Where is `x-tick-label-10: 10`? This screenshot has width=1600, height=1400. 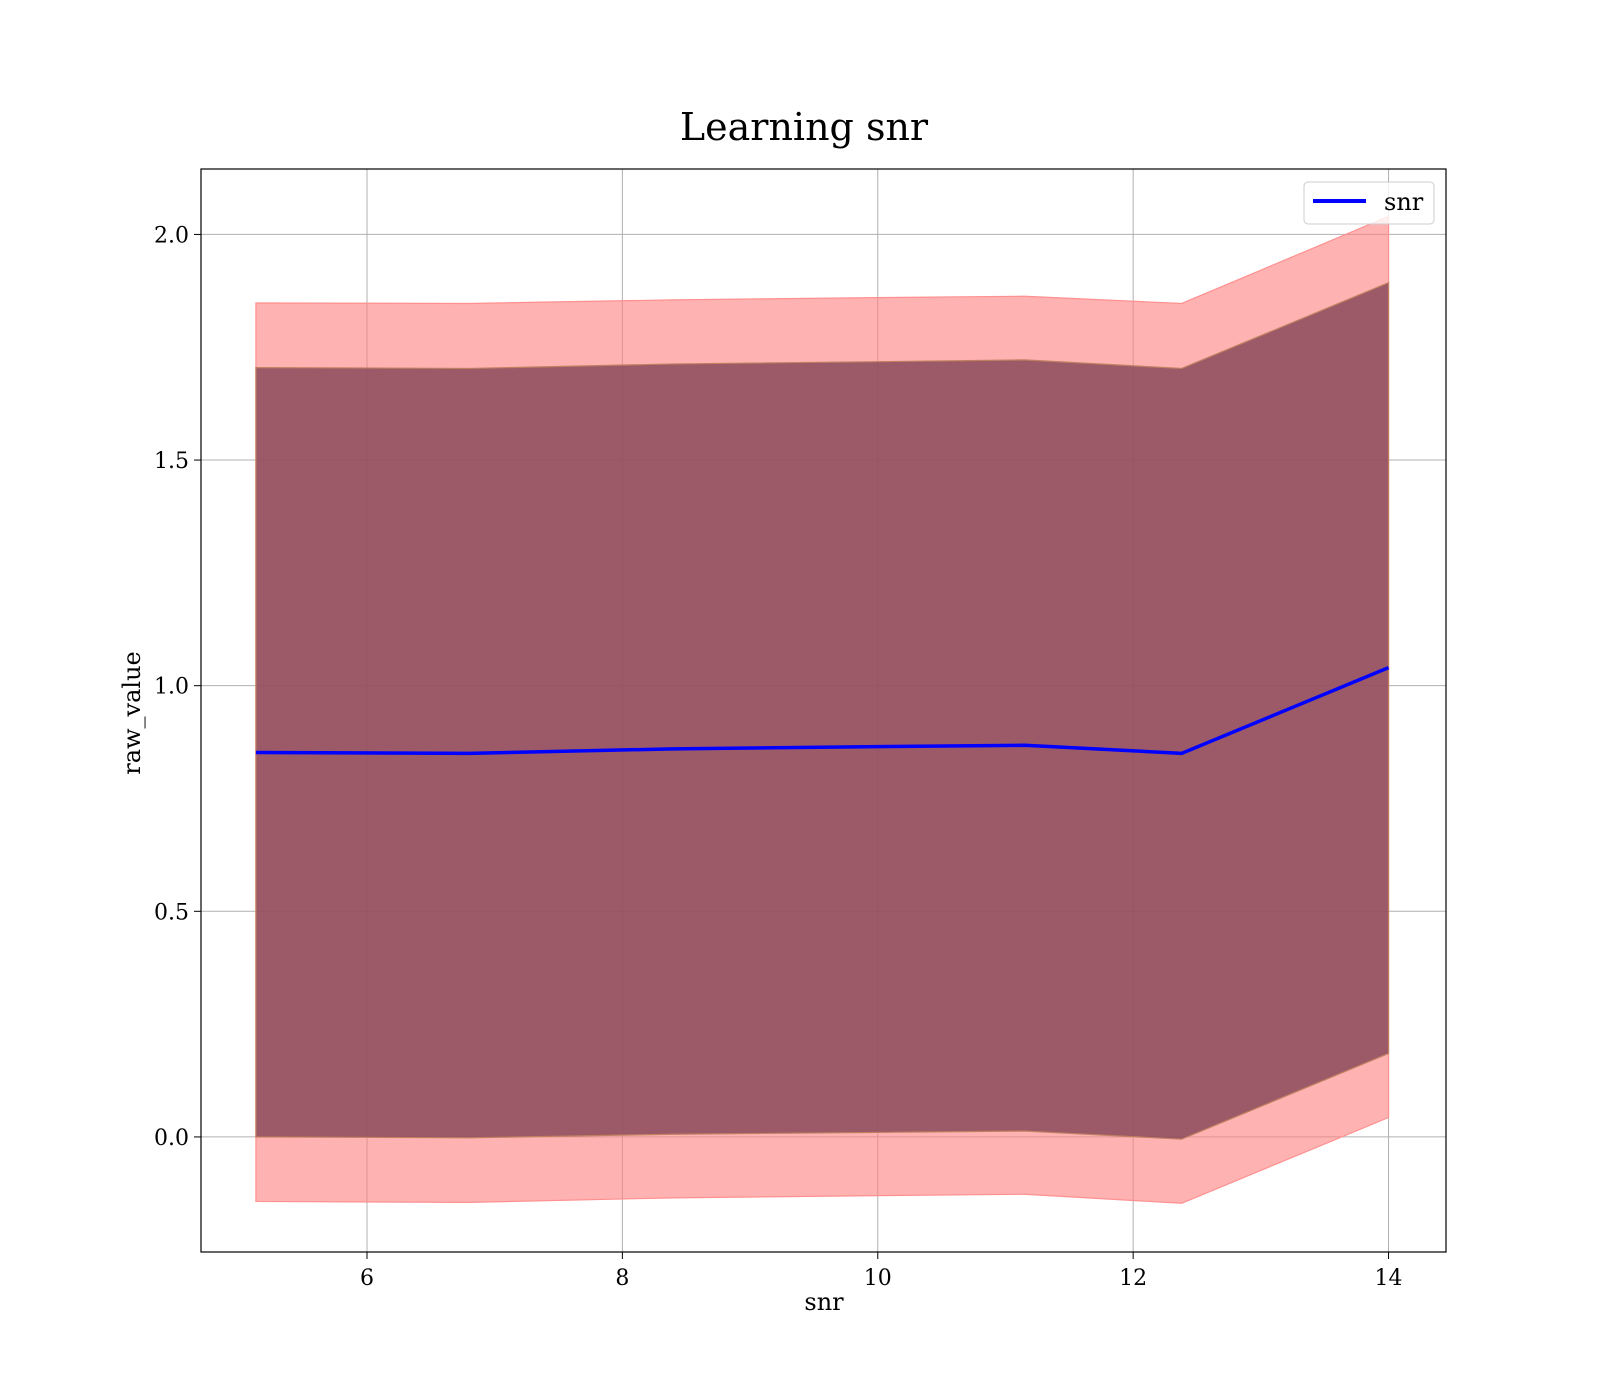
x-tick-label-10: 10 is located at coordinates (878, 1278).